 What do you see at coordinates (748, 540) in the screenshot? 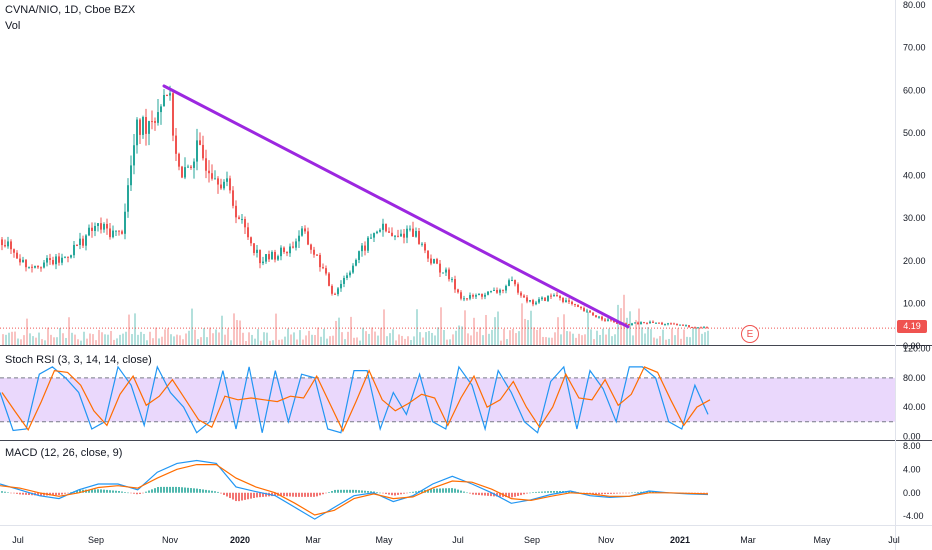
I see `x-tick-label: Mar` at bounding box center [748, 540].